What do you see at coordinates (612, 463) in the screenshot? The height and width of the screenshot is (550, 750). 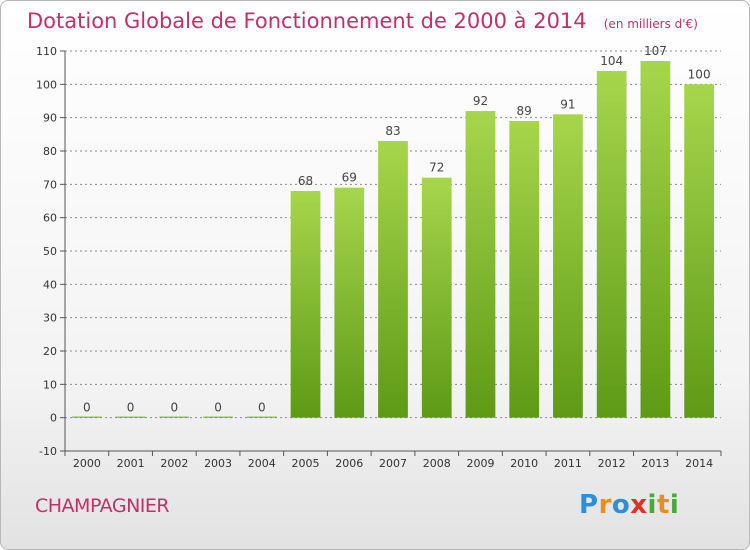 I see `x-tick-label: 2012` at bounding box center [612, 463].